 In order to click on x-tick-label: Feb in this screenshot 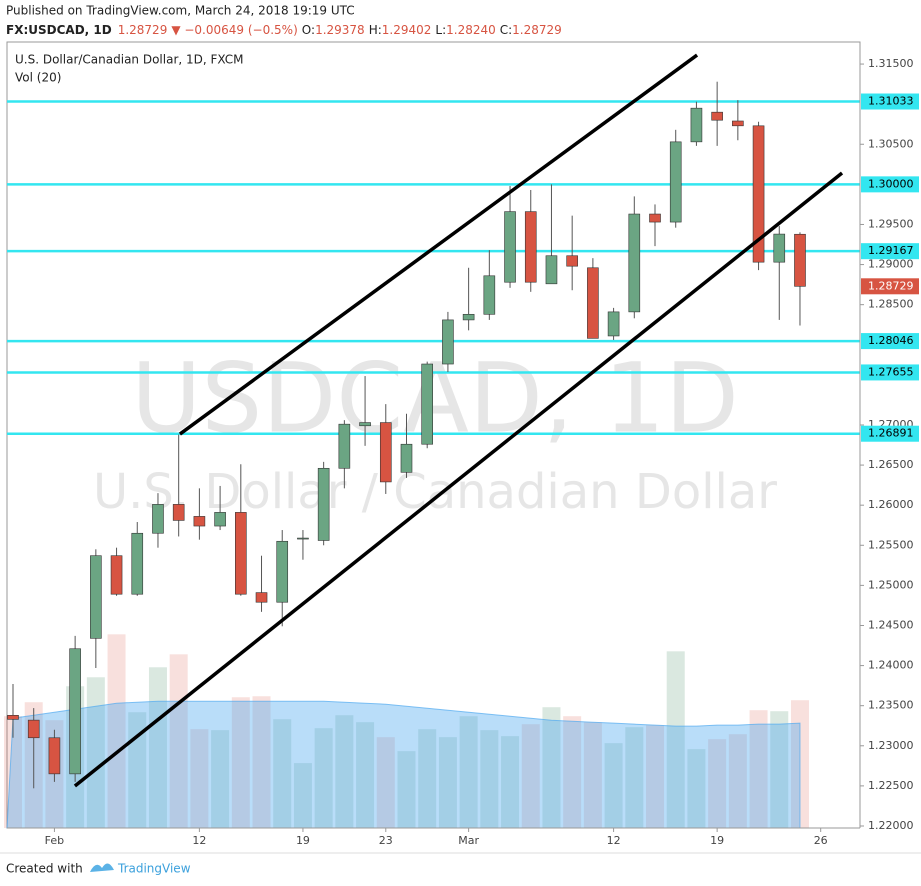, I will do `click(54, 840)`.